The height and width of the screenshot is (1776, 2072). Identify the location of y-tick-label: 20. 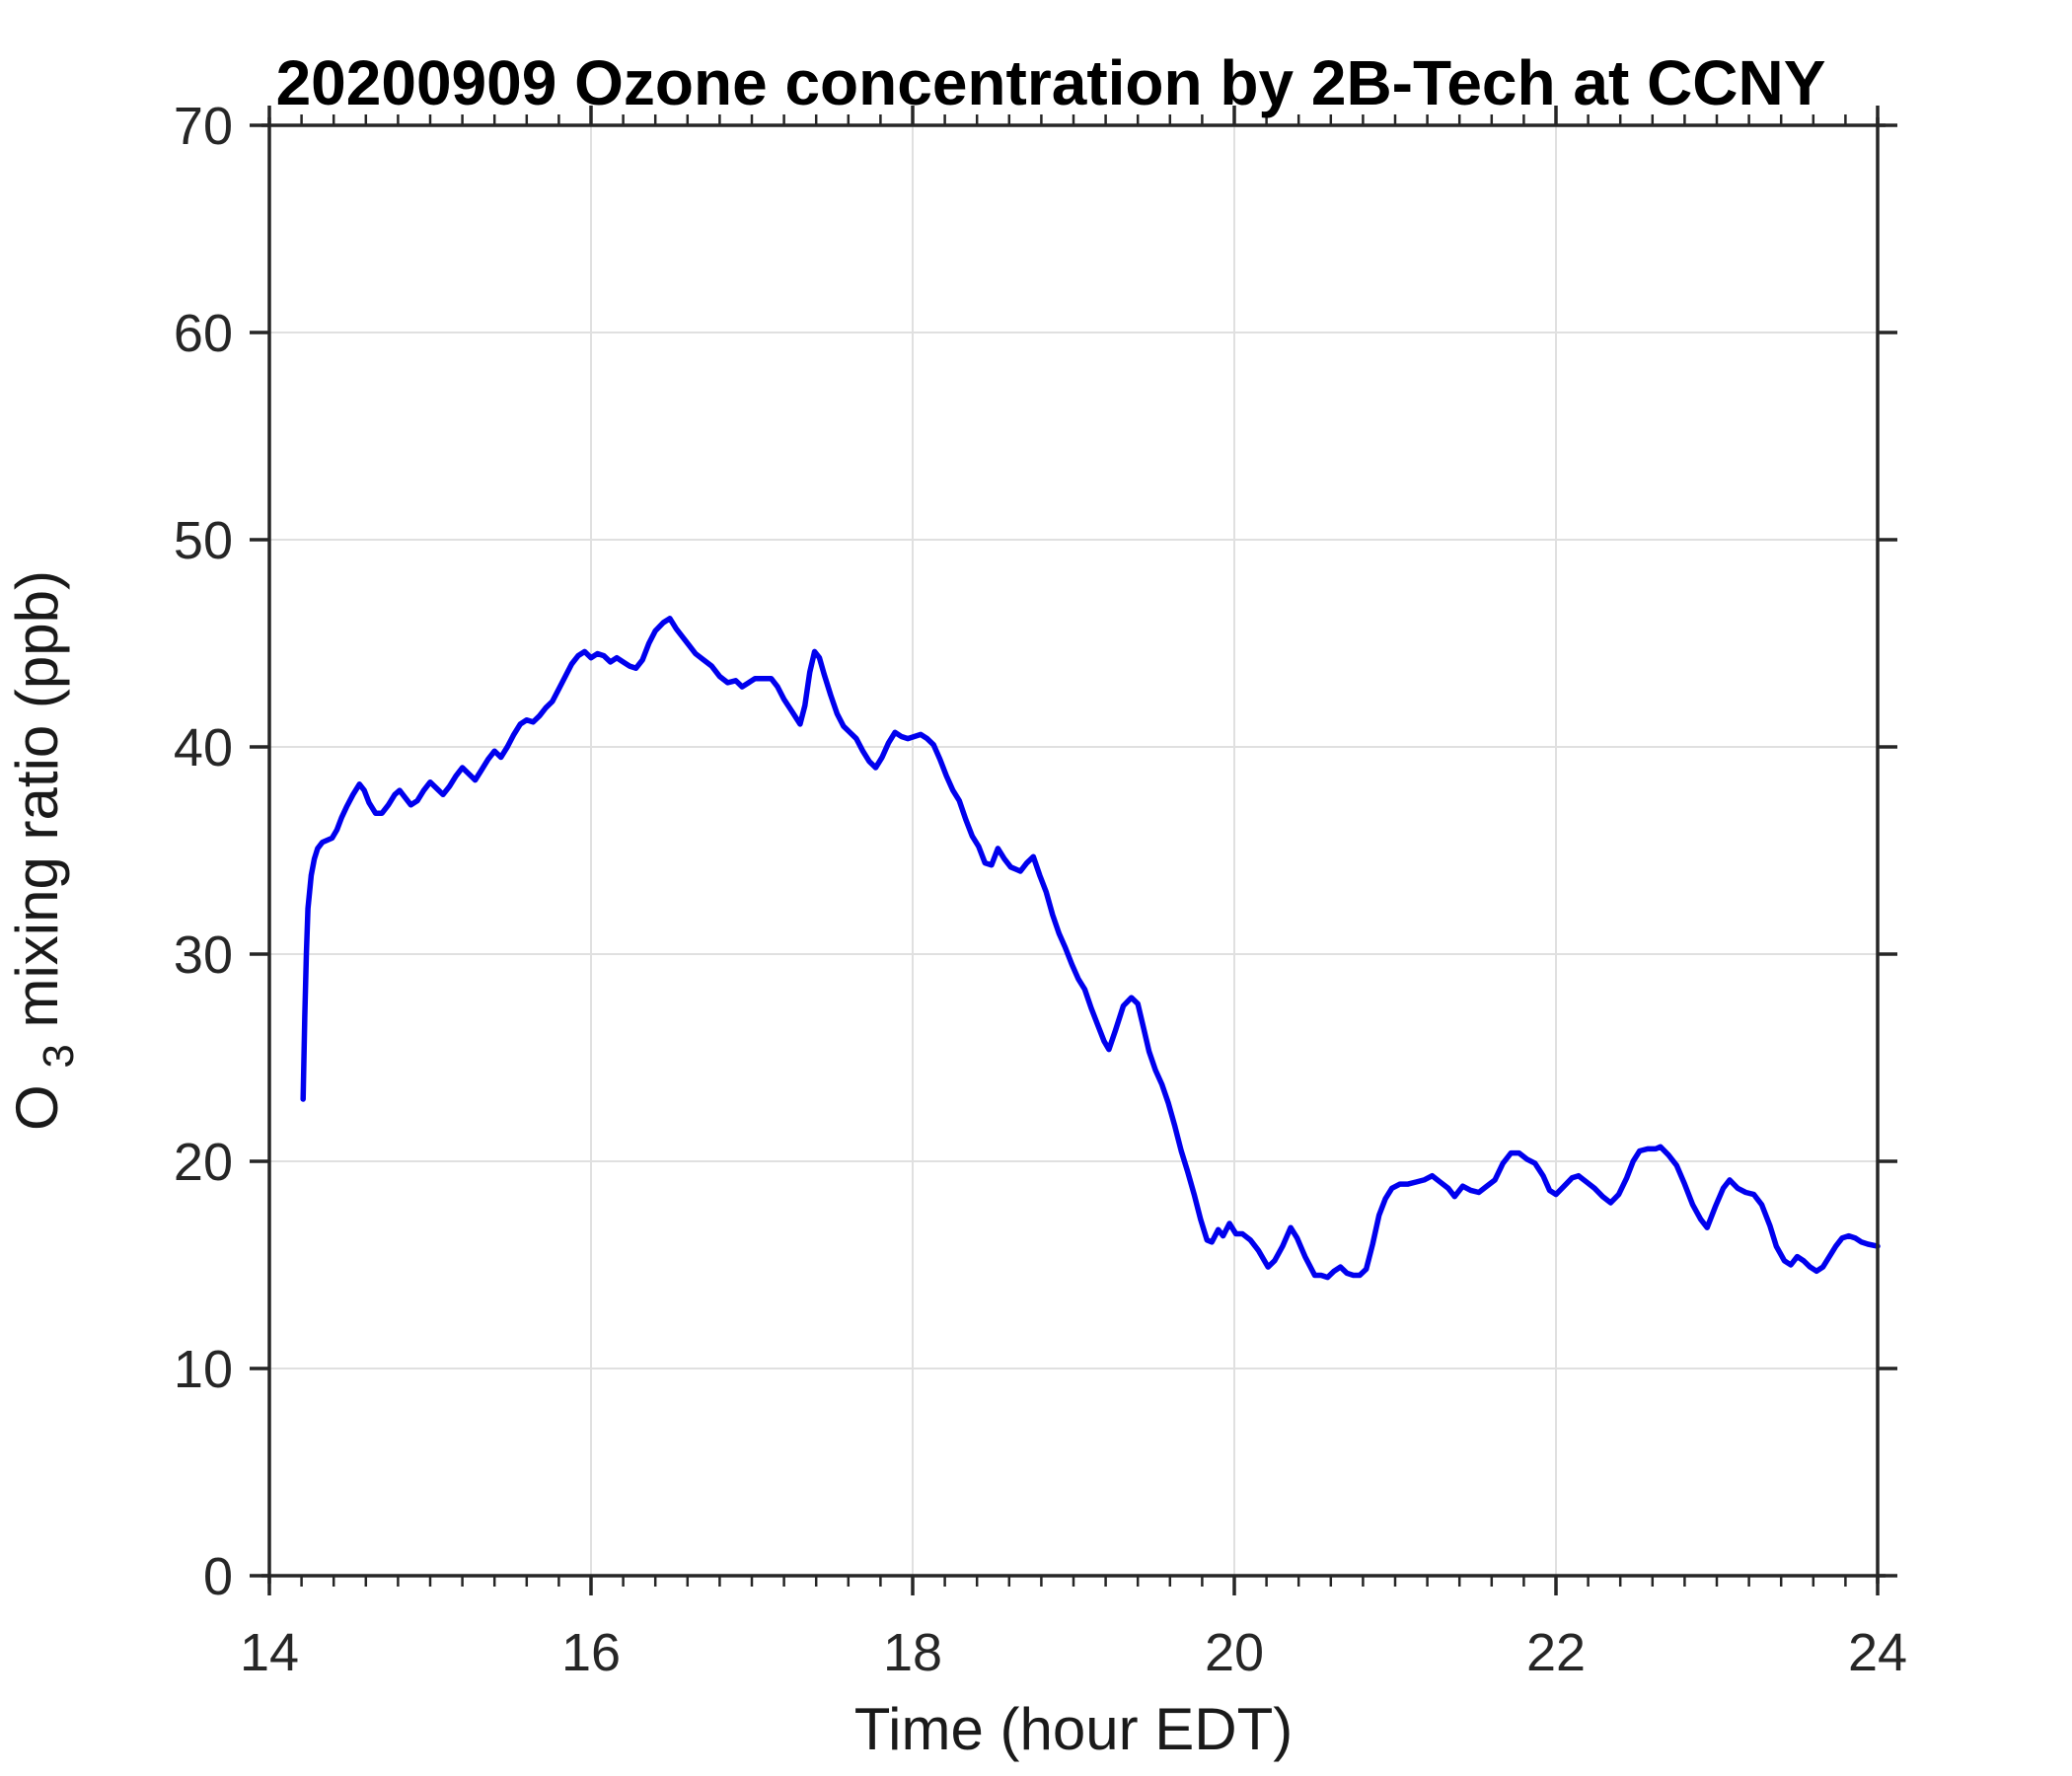
(204, 1163).